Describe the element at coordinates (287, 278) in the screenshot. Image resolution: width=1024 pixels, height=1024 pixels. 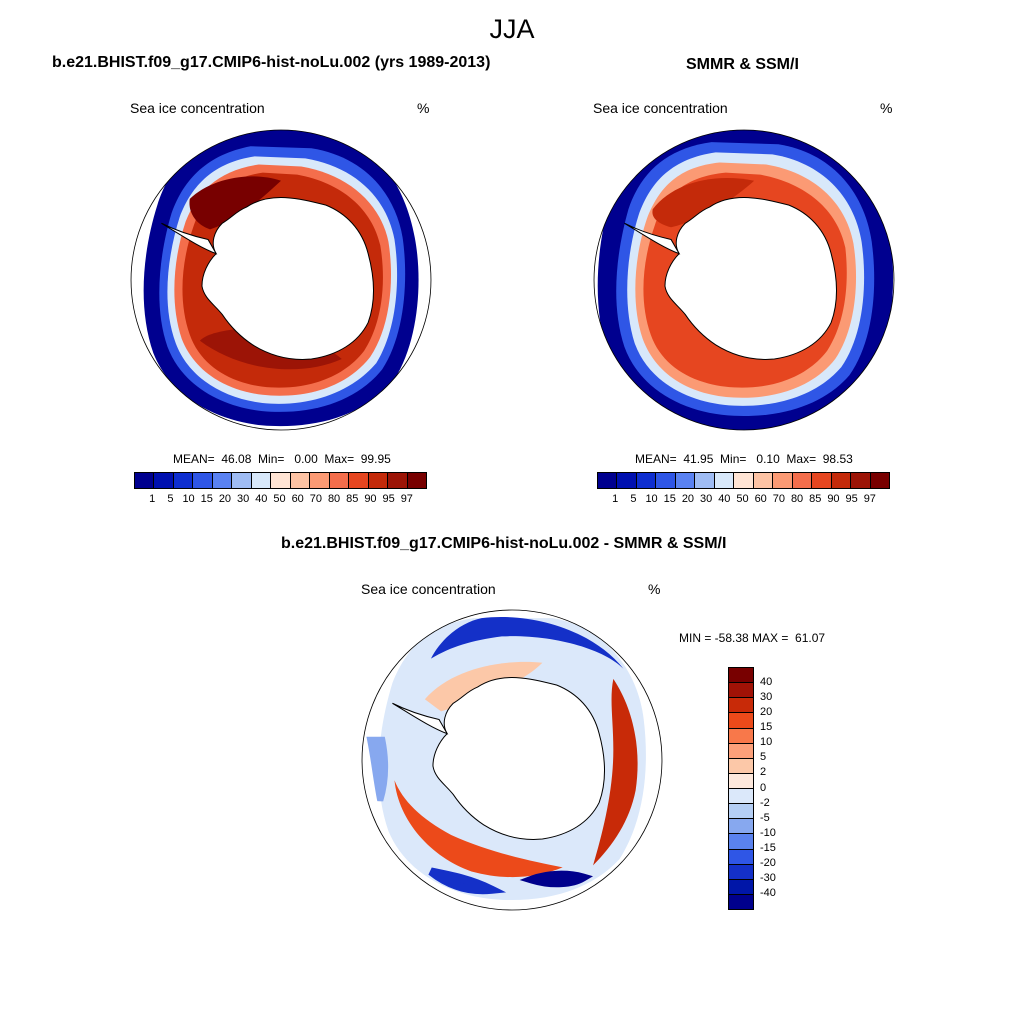
I see `model-antarctica-outline` at that location.